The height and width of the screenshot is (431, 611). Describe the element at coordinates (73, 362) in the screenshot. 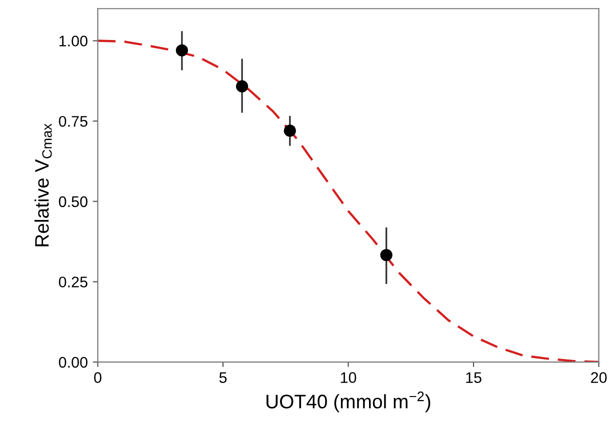

I see `y-tick-label: 0.00` at that location.